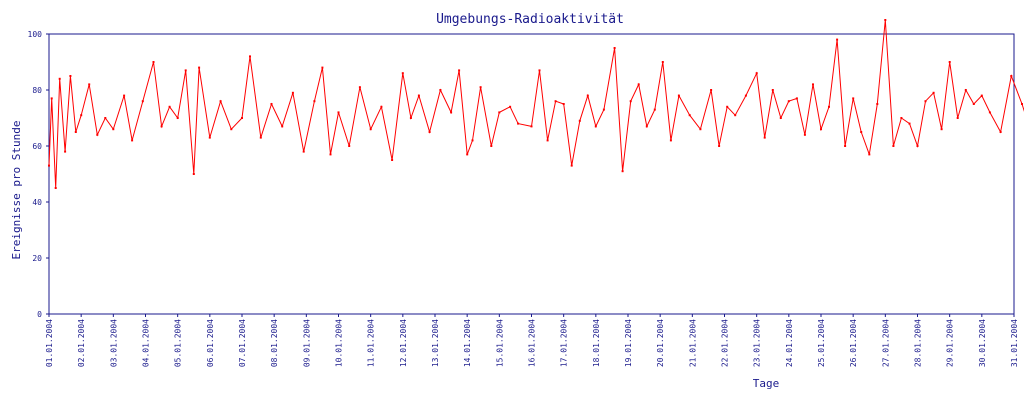 The width and height of the screenshot is (1024, 400). Describe the element at coordinates (757, 343) in the screenshot. I see `x-tick-label: 23.01.2004` at that location.